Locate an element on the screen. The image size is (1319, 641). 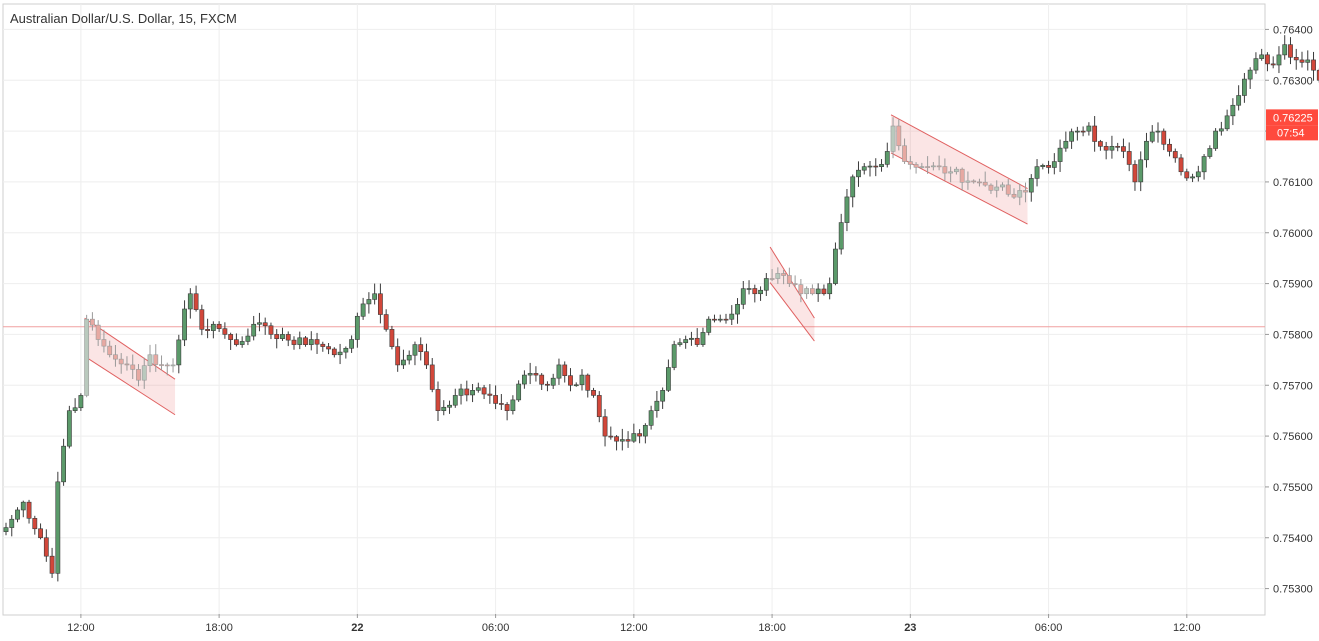
x-tick-label: 12:00 is located at coordinates (634, 628).